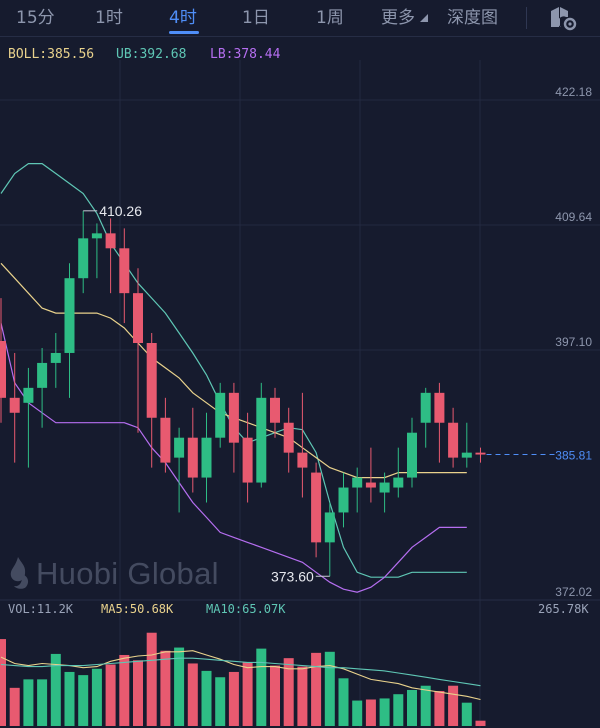 This screenshot has height=728, width=600. What do you see at coordinates (563, 609) in the screenshot?
I see `volume-max-label: 265.78K` at bounding box center [563, 609].